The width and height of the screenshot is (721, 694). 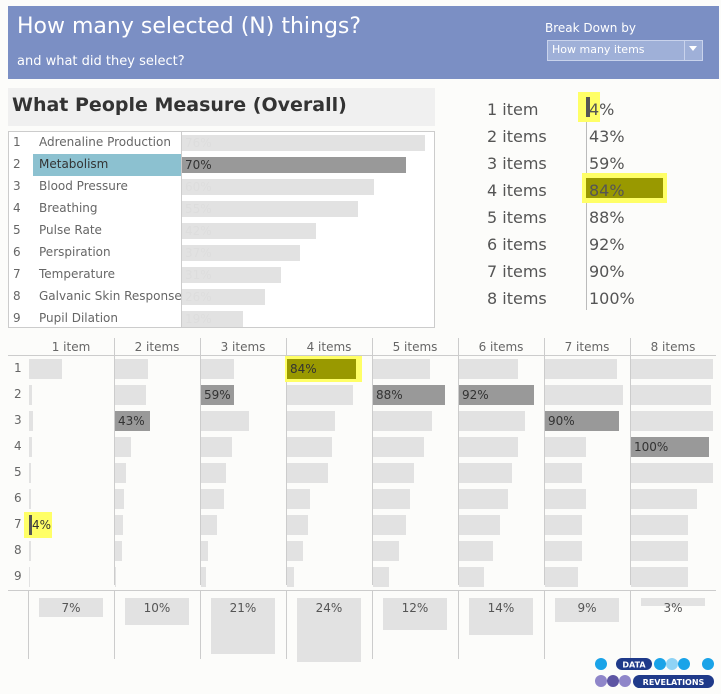 What do you see at coordinates (18, 524) in the screenshot?
I see `row-header: 7` at bounding box center [18, 524].